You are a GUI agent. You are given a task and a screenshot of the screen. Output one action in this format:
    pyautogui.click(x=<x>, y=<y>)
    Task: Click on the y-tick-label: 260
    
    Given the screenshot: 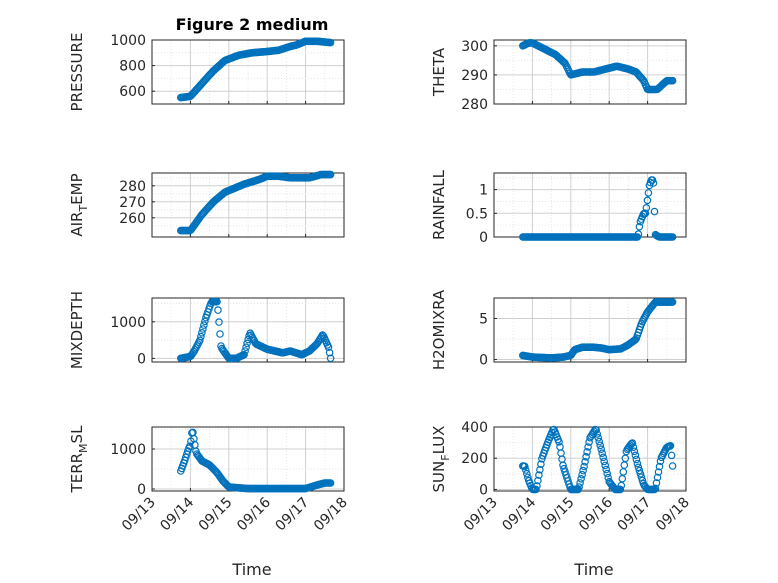 What is the action you would take?
    pyautogui.click(x=132, y=219)
    